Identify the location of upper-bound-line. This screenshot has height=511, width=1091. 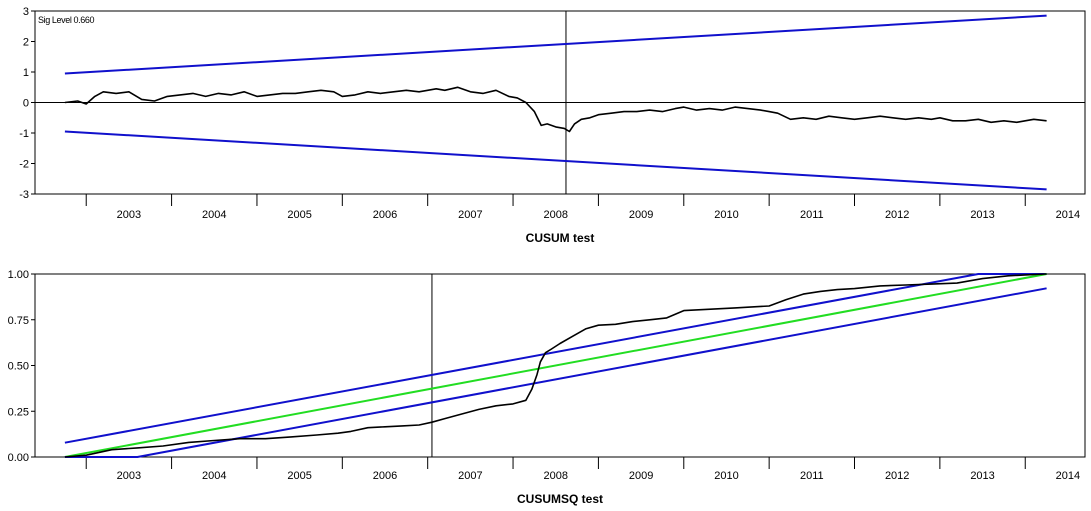
(555, 44).